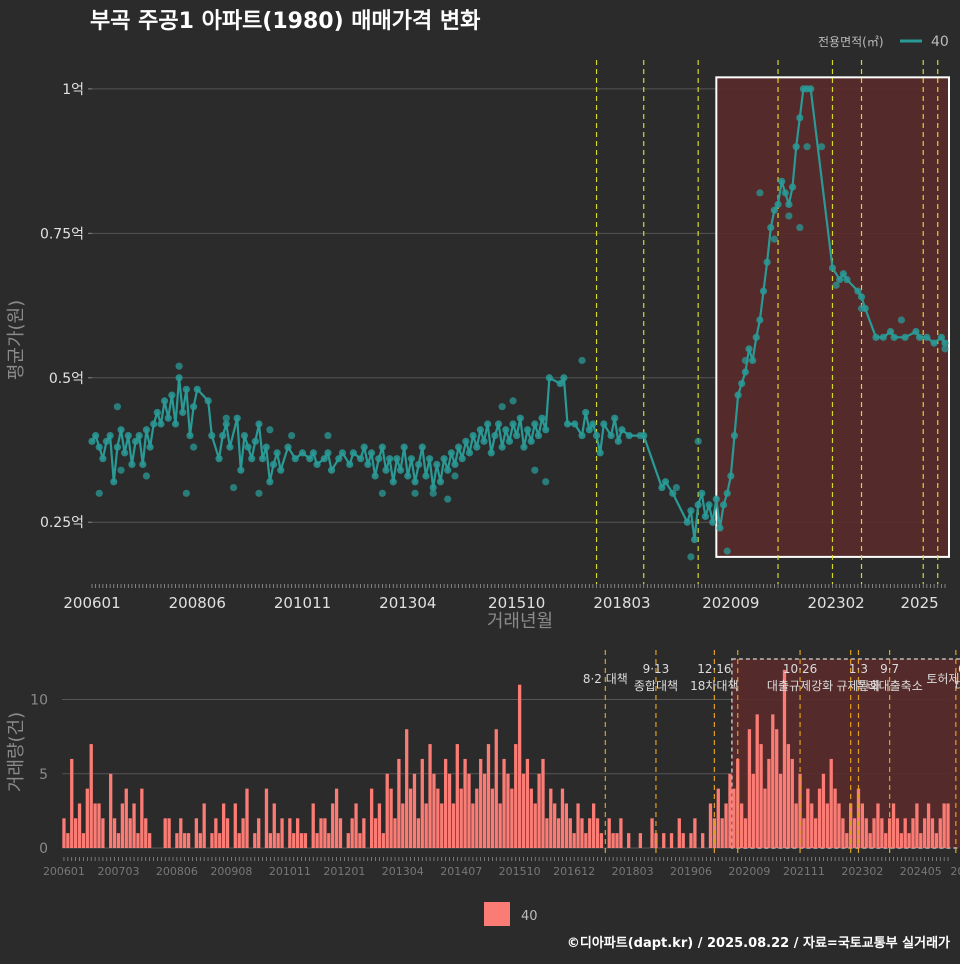  Describe the element at coordinates (862, 871) in the screenshot. I see `x-tick-label-bottom: 202302` at that location.